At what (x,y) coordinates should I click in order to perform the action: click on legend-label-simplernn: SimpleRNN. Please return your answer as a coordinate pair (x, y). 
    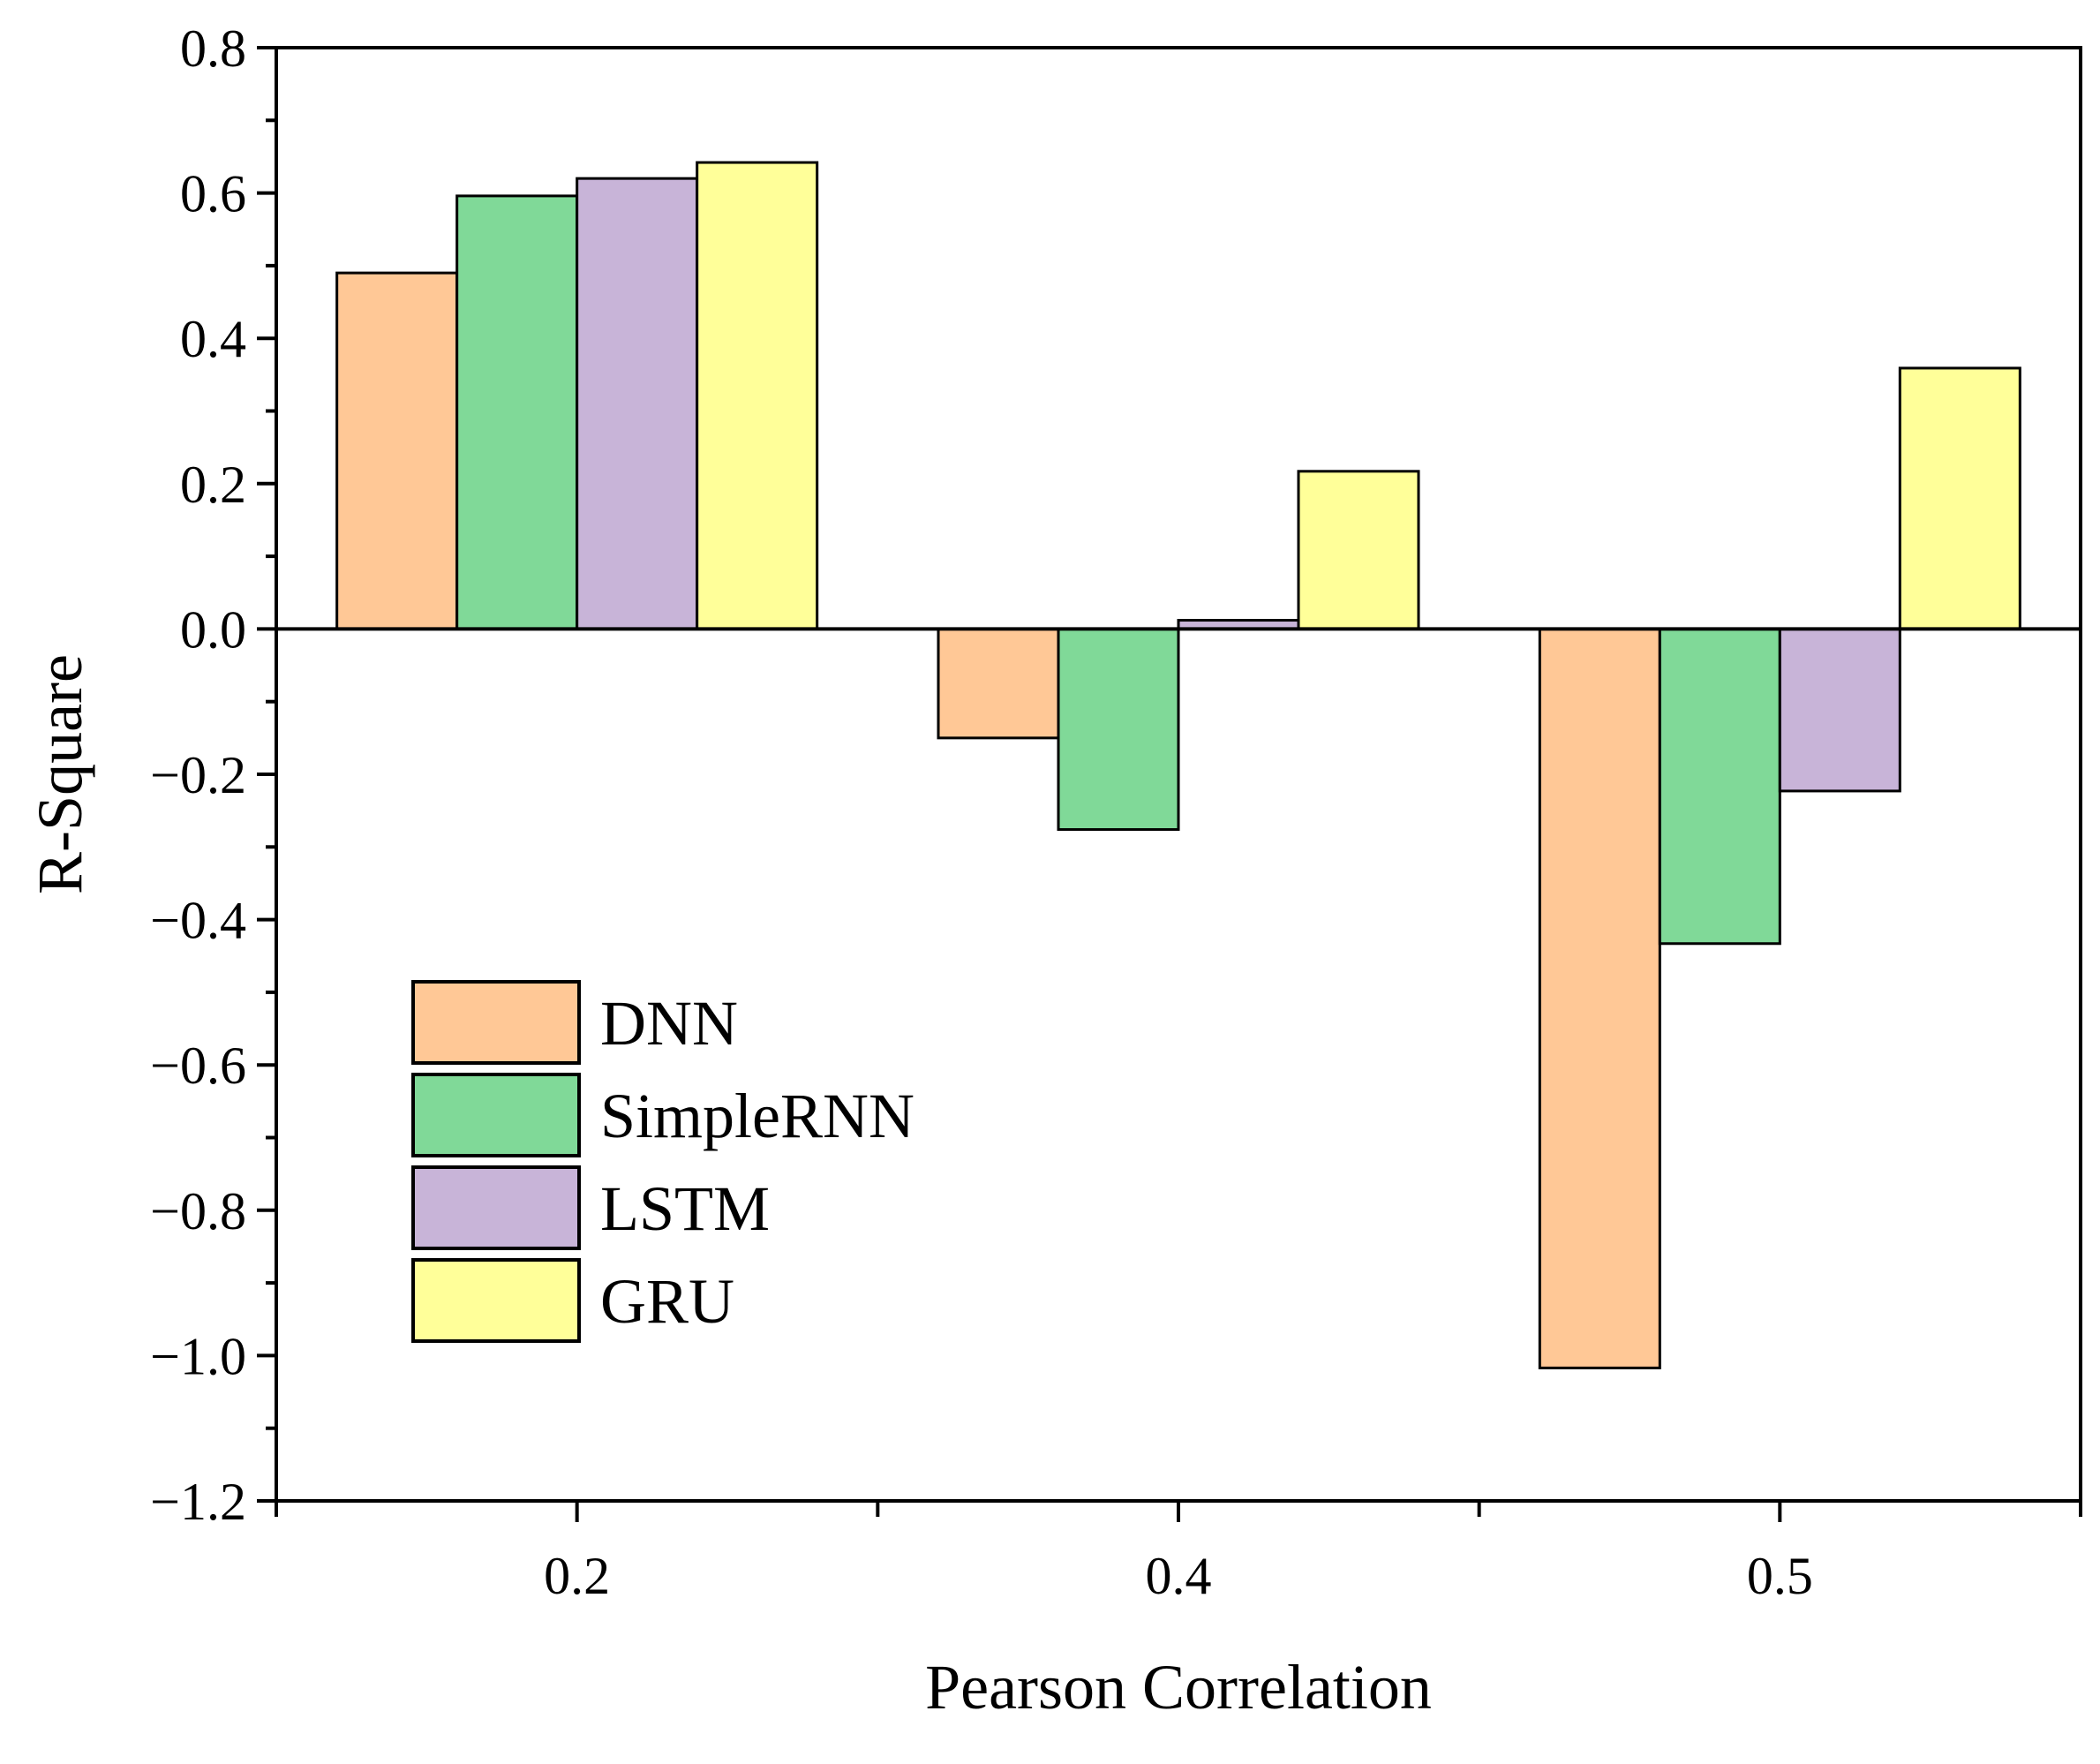
    Looking at the image, I should click on (757, 1116).